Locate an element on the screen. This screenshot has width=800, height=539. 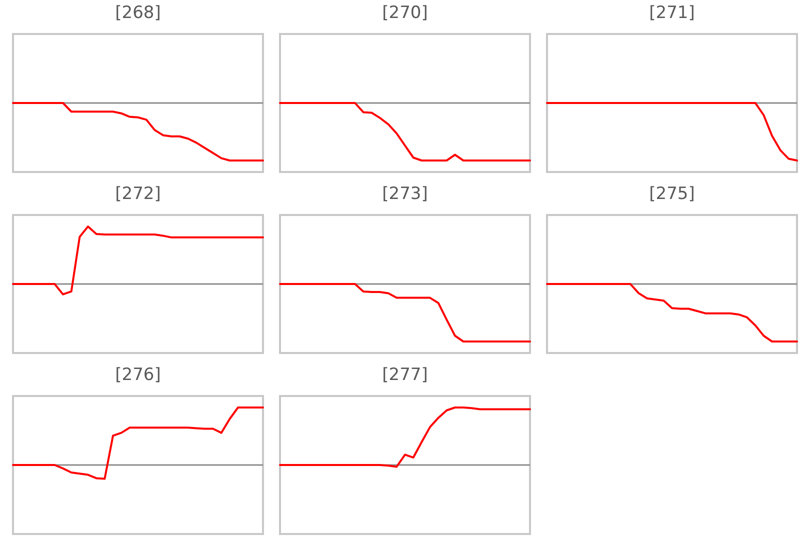
chart-title: [270] is located at coordinates (405, 13).